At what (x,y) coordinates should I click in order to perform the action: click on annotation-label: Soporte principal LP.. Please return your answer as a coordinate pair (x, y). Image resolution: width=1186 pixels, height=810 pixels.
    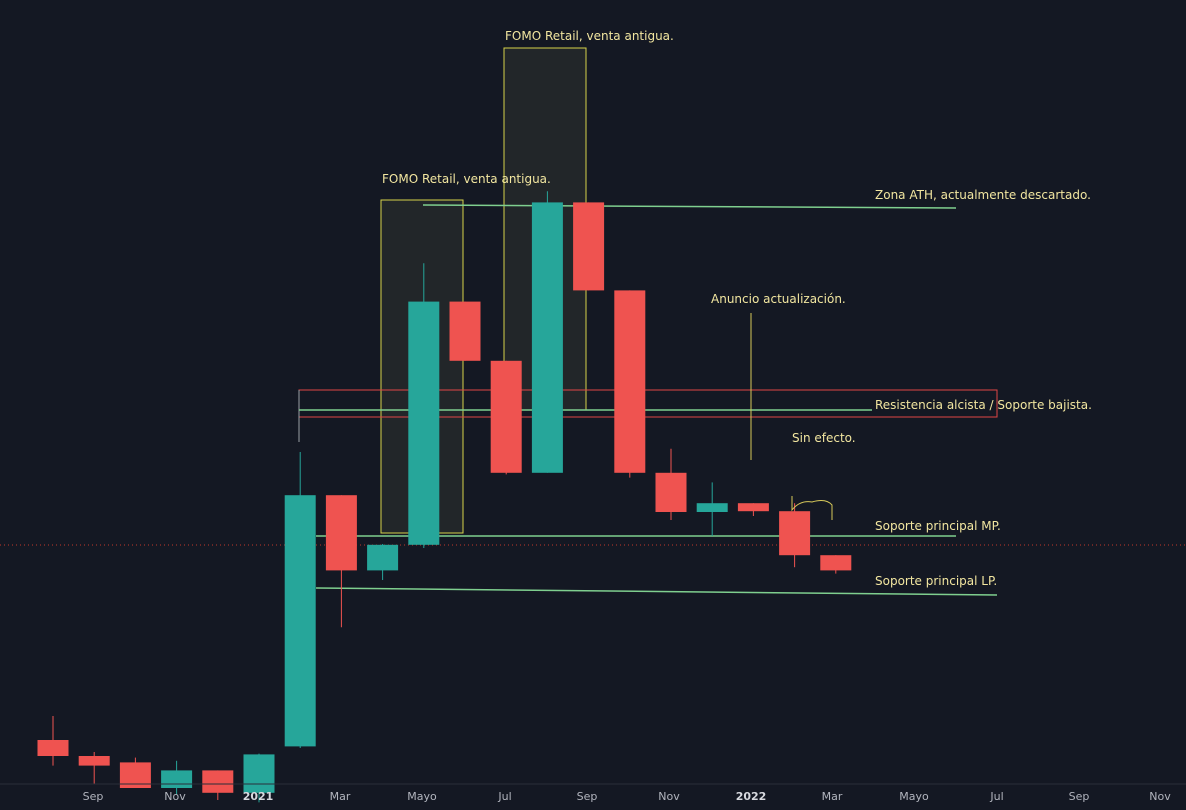
    Looking at the image, I should click on (936, 581).